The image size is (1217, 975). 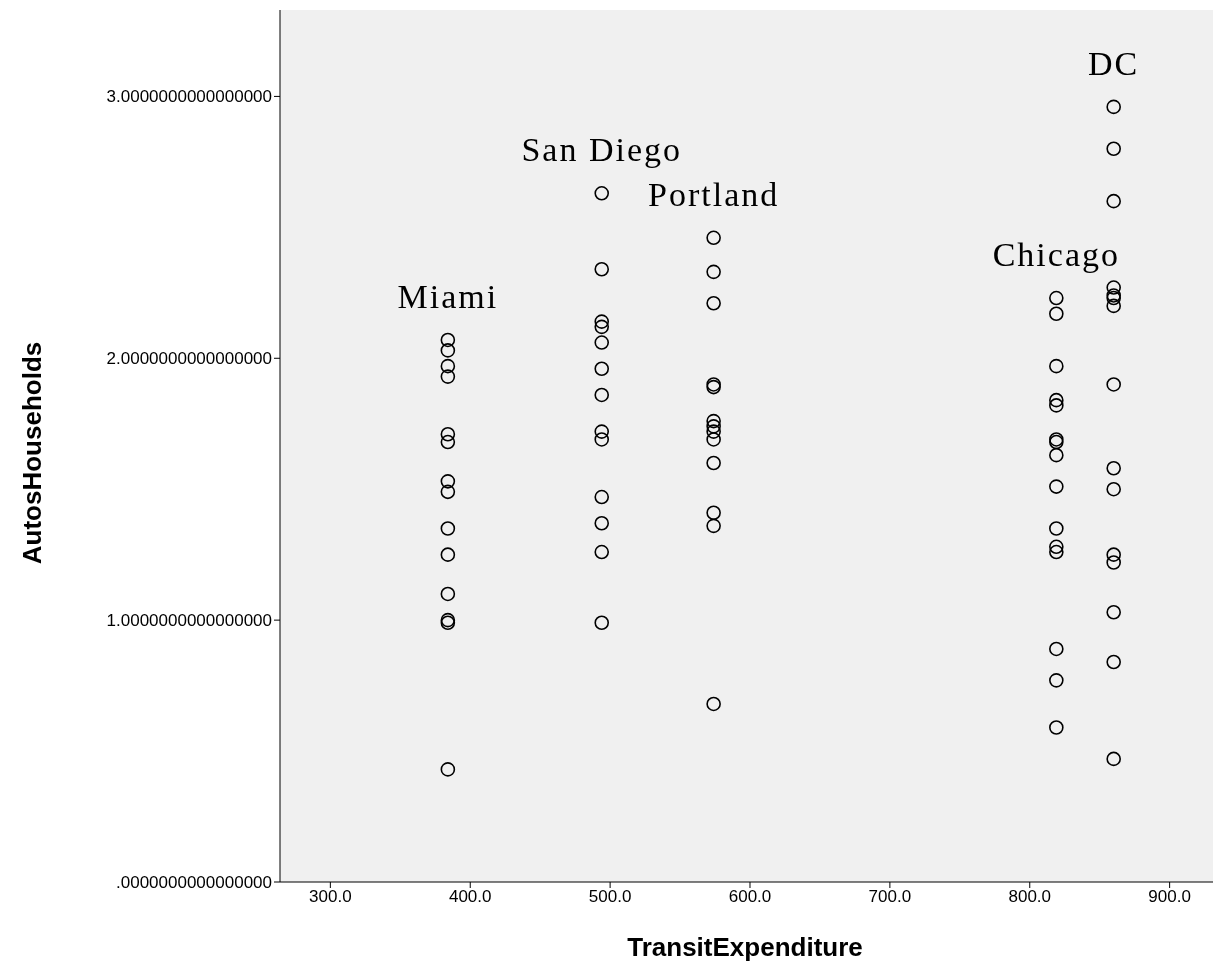 I want to click on y-tick-label: 3.0000000000000000, so click(x=189, y=97).